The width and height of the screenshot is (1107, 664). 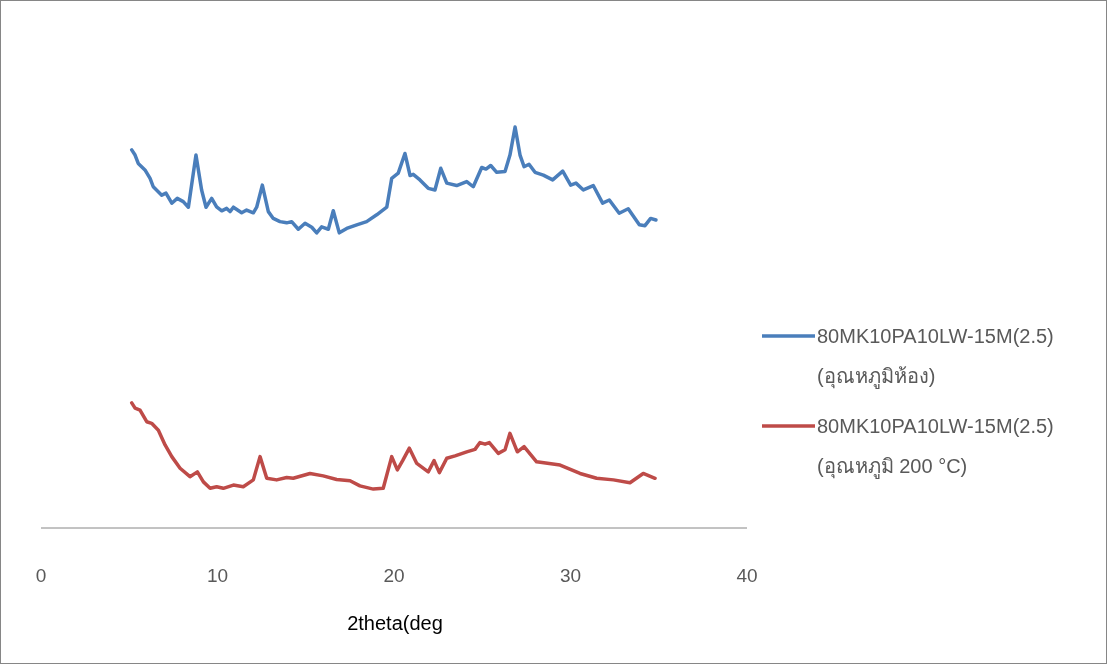 I want to click on x-tick-label: 20, so click(x=394, y=575).